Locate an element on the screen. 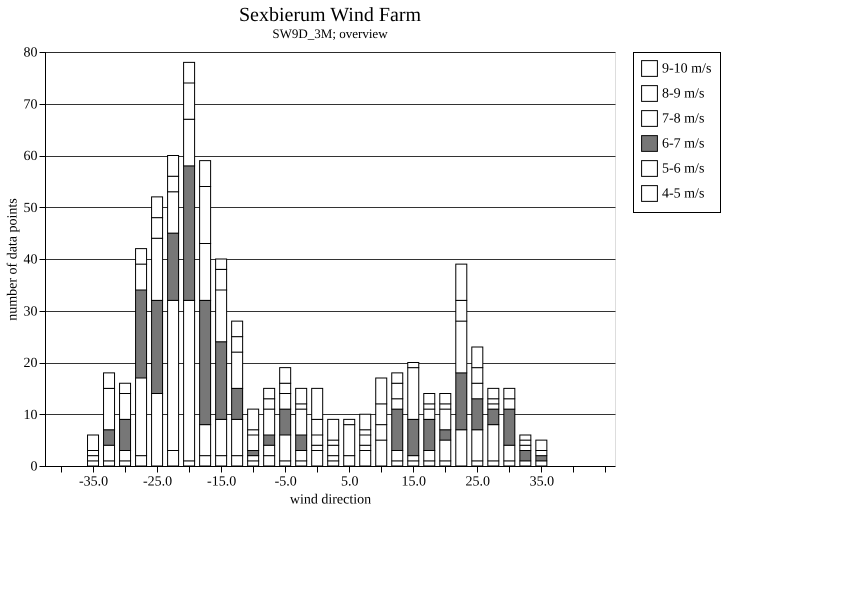  y-tick-label: 40 is located at coordinates (31, 260).